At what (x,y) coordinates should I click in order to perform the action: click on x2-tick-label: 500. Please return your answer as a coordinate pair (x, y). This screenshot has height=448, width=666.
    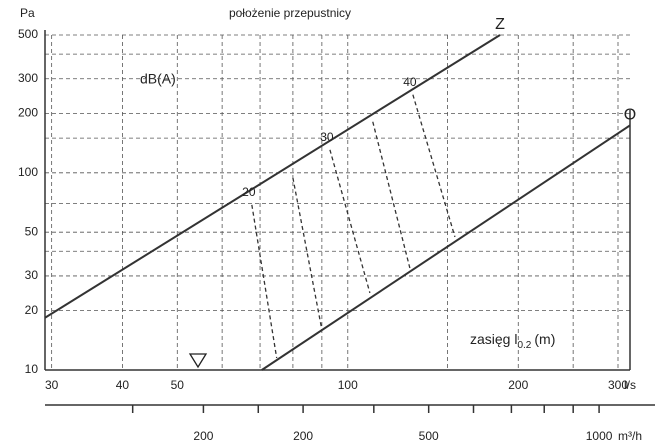
    Looking at the image, I should click on (429, 436).